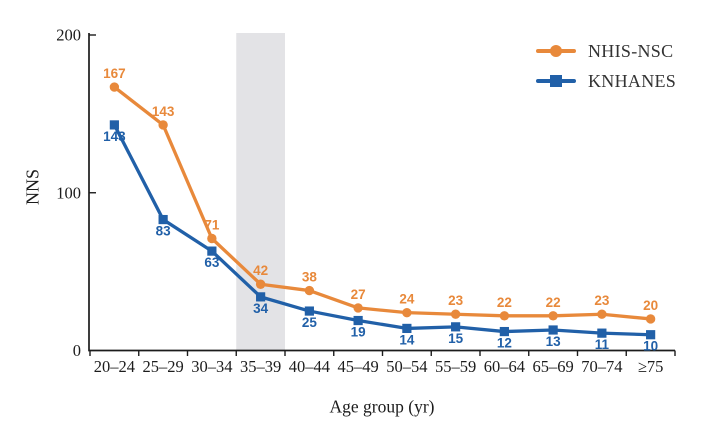  Describe the element at coordinates (114, 366) in the screenshot. I see `x-tick-label: 20–24` at that location.